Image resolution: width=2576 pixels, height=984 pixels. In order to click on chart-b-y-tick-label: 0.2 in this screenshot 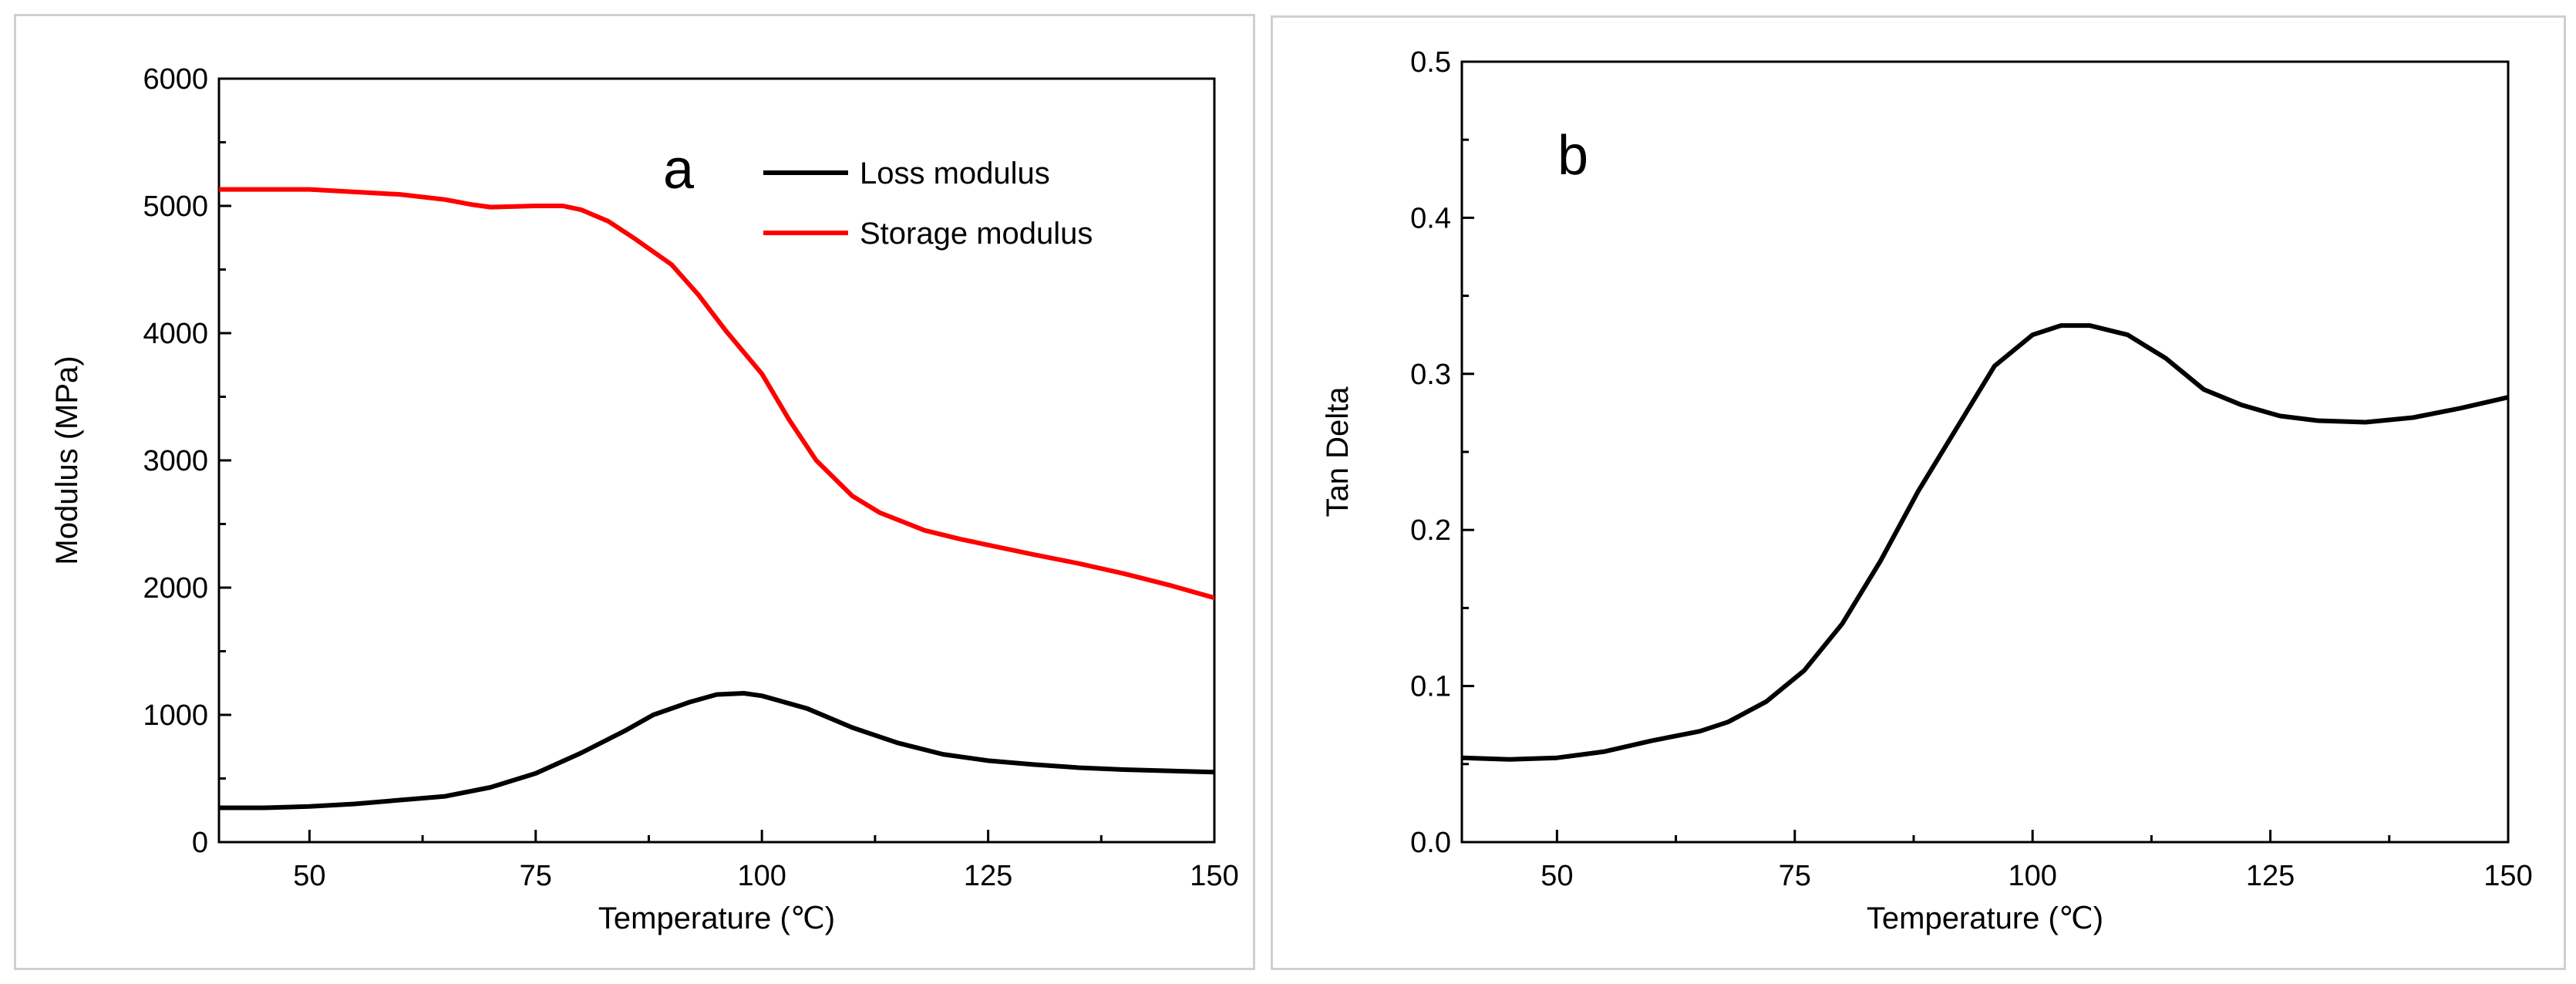, I will do `click(1430, 530)`.